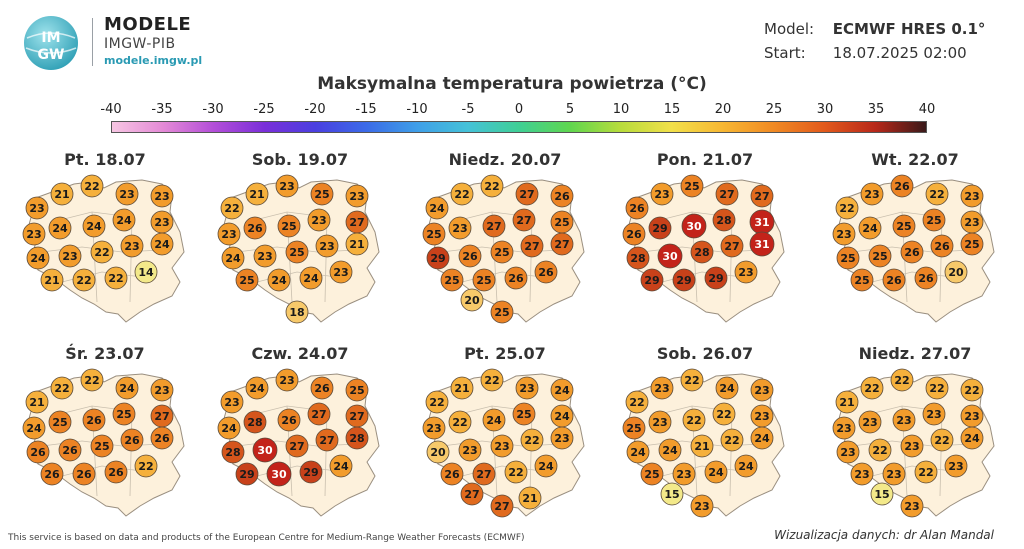 This screenshot has width=1024, height=549. What do you see at coordinates (105, 159) in the screenshot?
I see `panel-date-title: Pt. 18.07` at bounding box center [105, 159].